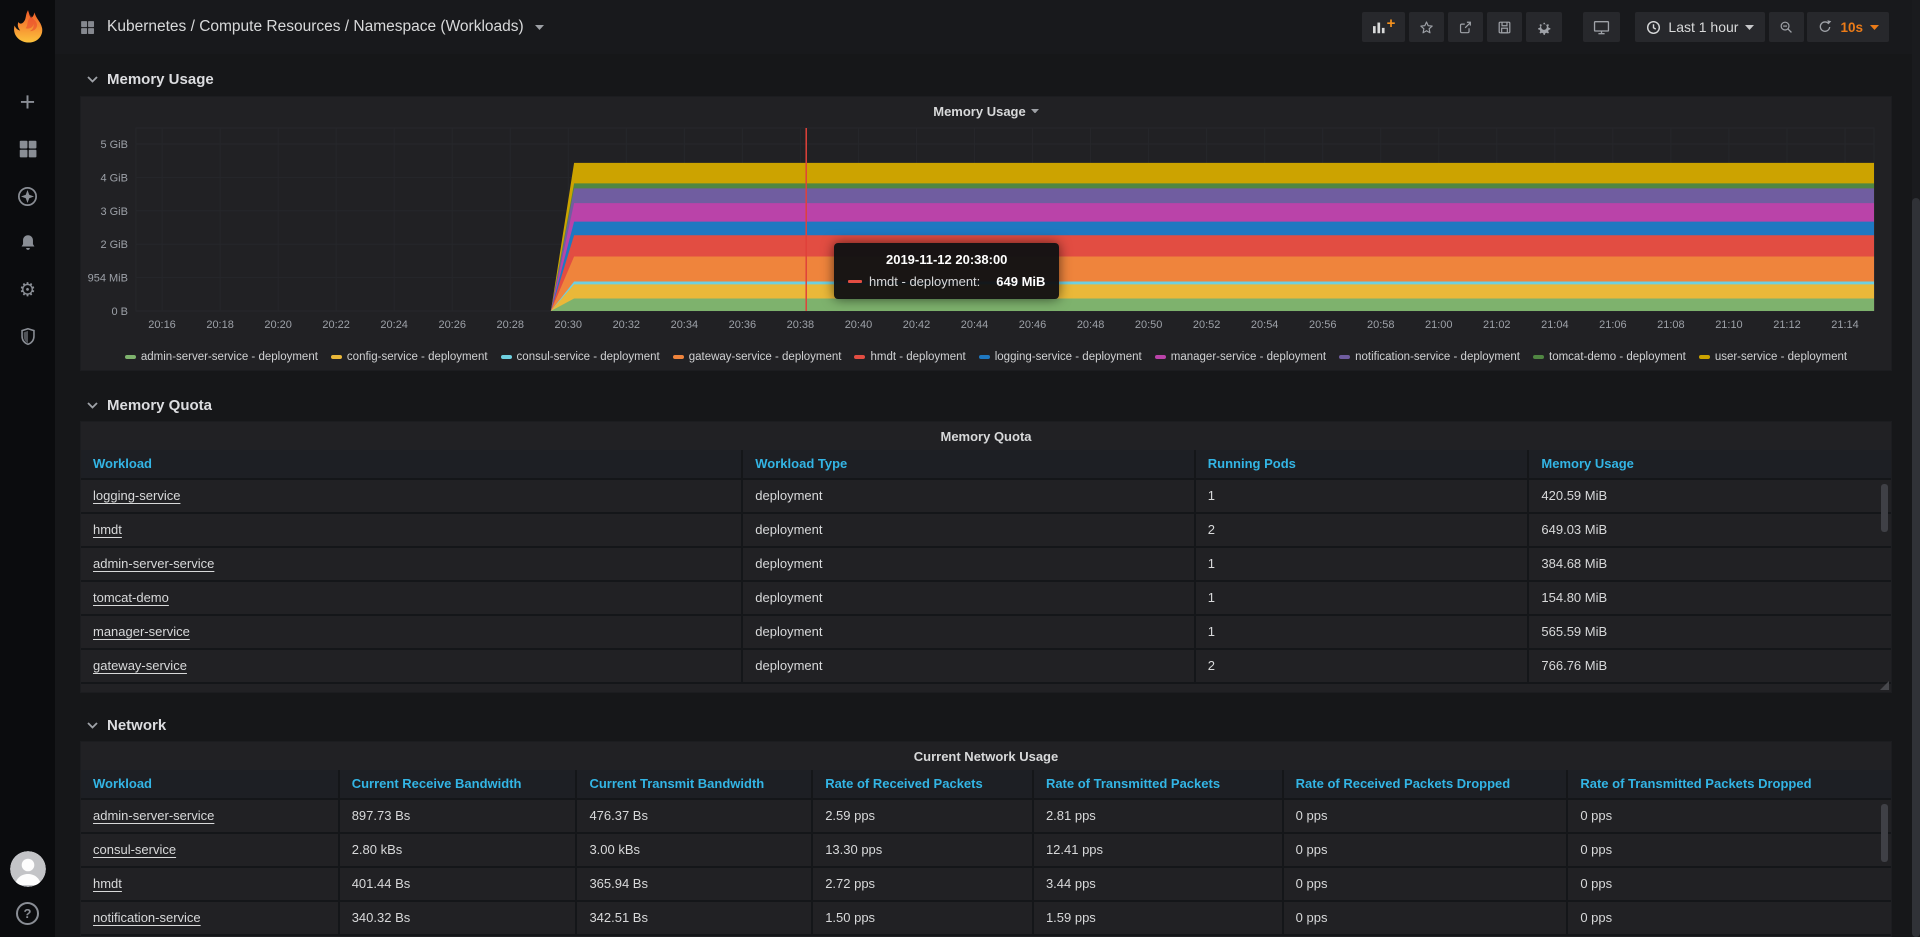 The height and width of the screenshot is (937, 1920). What do you see at coordinates (141, 631) in the screenshot?
I see `workload-link: manager-service` at bounding box center [141, 631].